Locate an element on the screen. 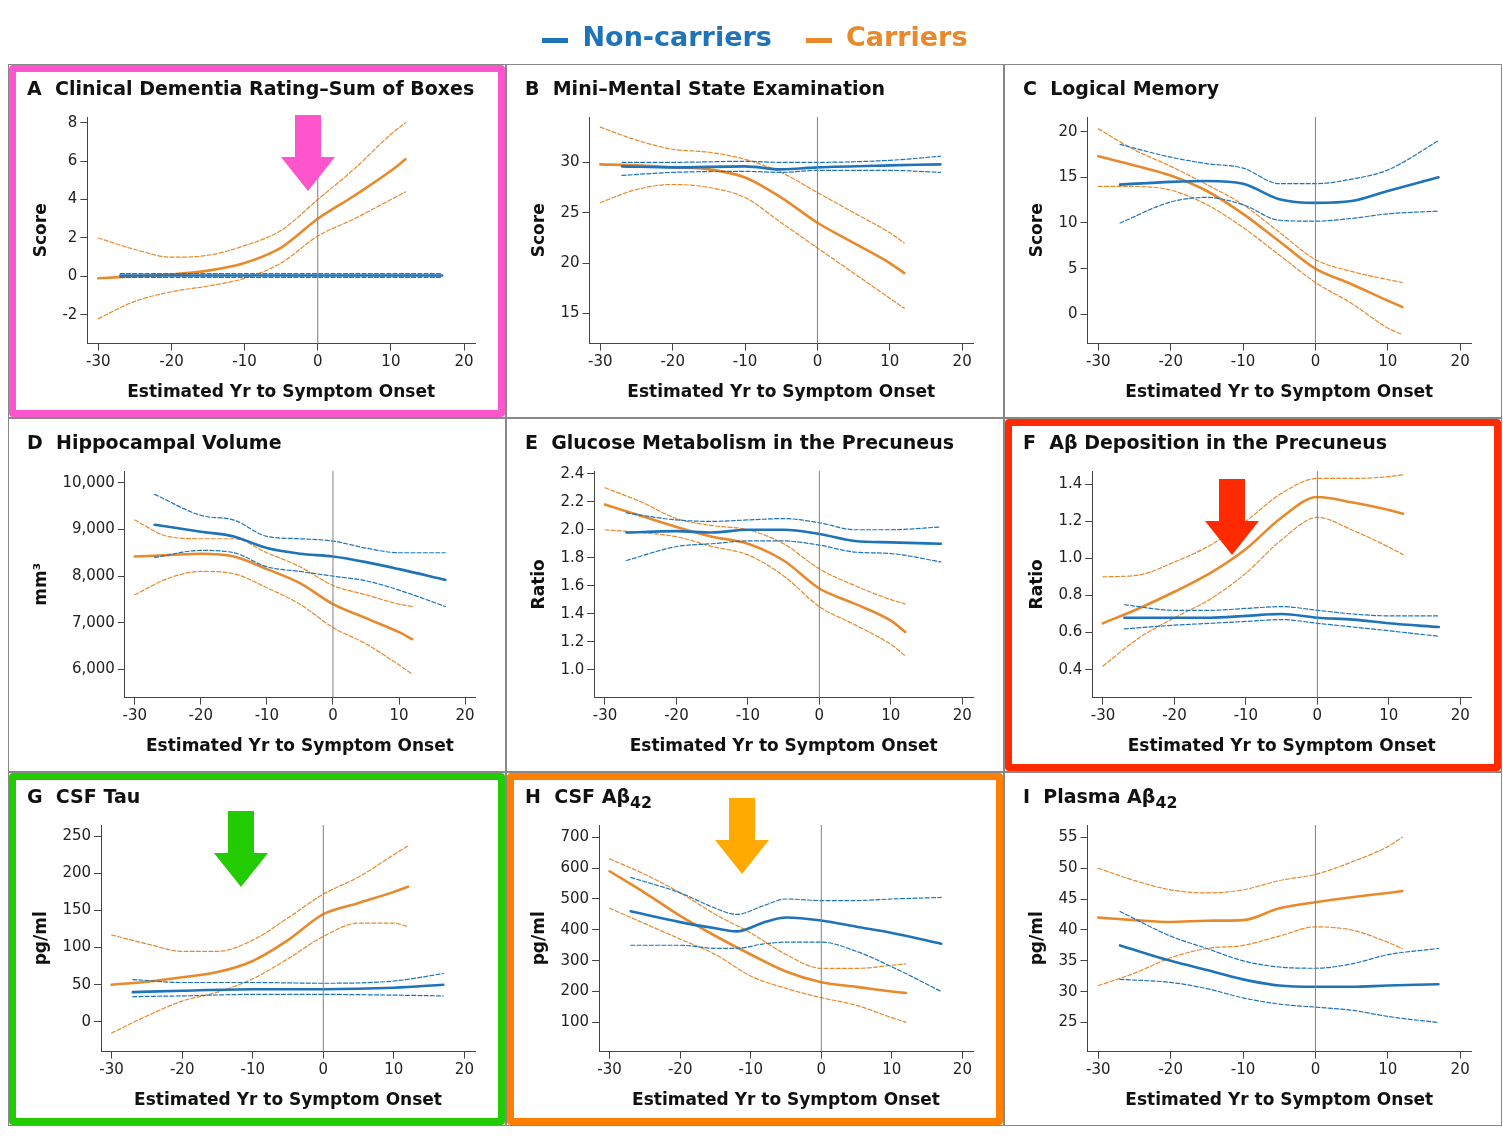 The height and width of the screenshot is (1143, 1503). y-tick-label: 6,000 is located at coordinates (93, 668).